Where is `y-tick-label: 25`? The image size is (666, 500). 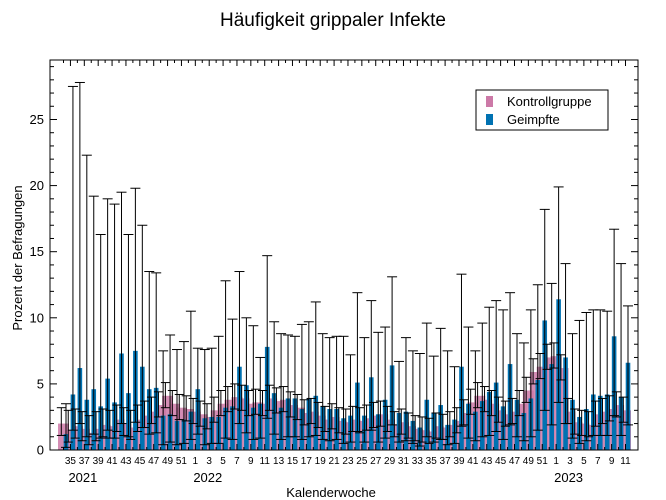
y-tick-label: 25 is located at coordinates (37, 119).